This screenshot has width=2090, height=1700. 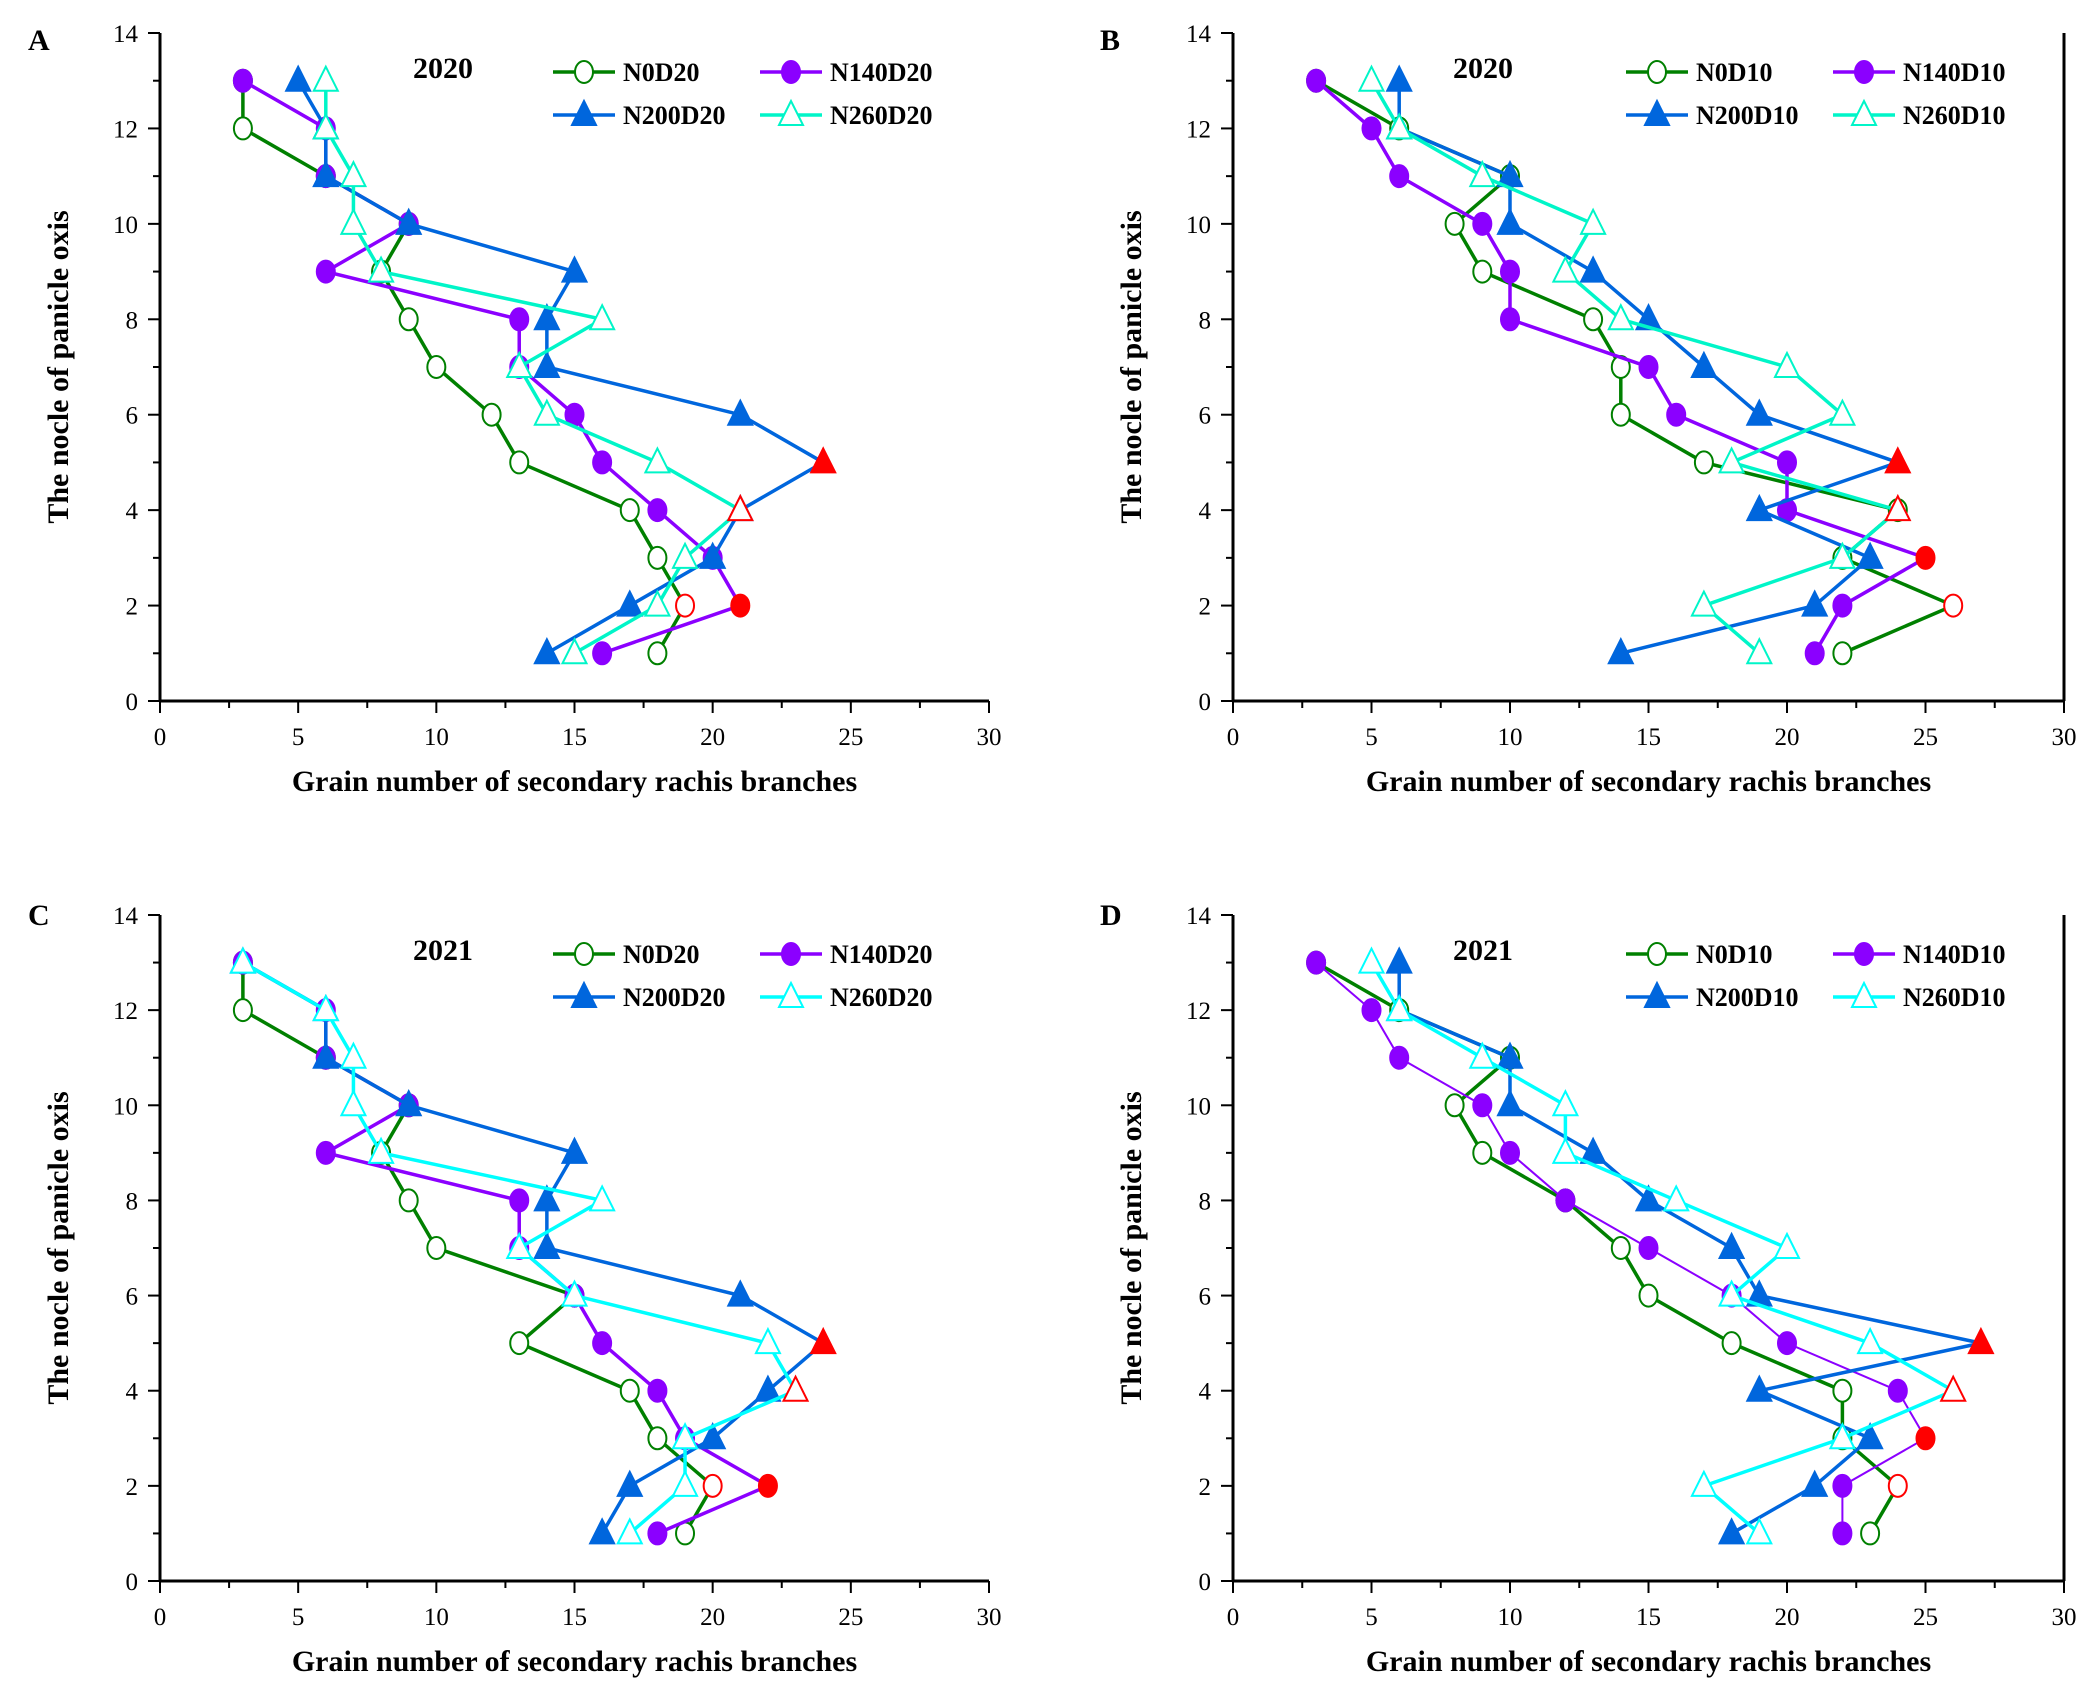 What do you see at coordinates (126, 916) in the screenshot?
I see `y-tick-label: 14` at bounding box center [126, 916].